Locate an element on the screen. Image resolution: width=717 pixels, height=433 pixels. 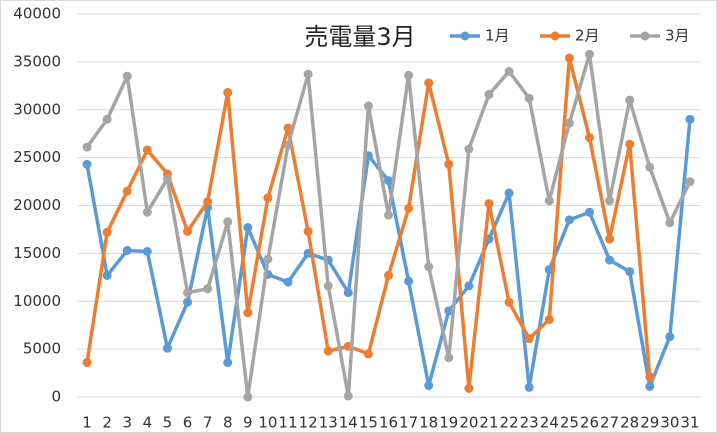
x-tick-label: 23 is located at coordinates (529, 423).